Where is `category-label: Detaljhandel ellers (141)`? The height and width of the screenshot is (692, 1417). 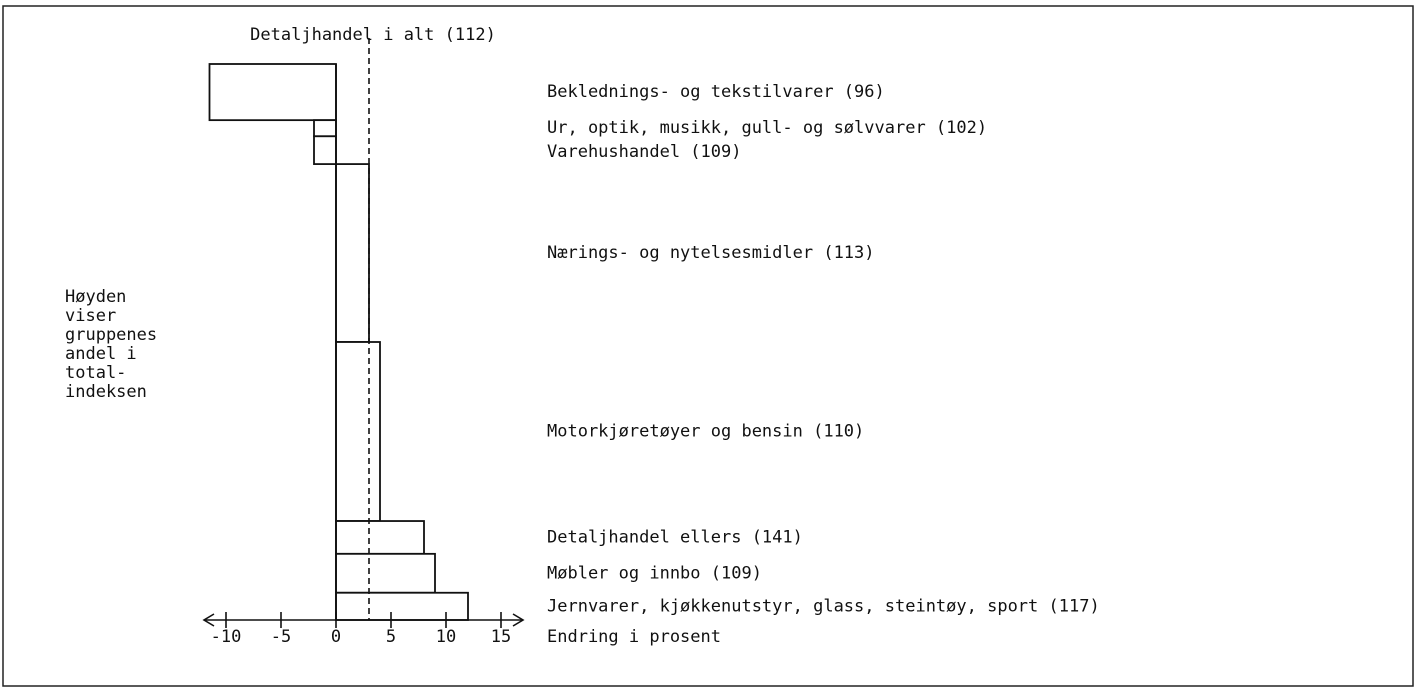 category-label: Detaljhandel ellers (141) is located at coordinates (675, 537).